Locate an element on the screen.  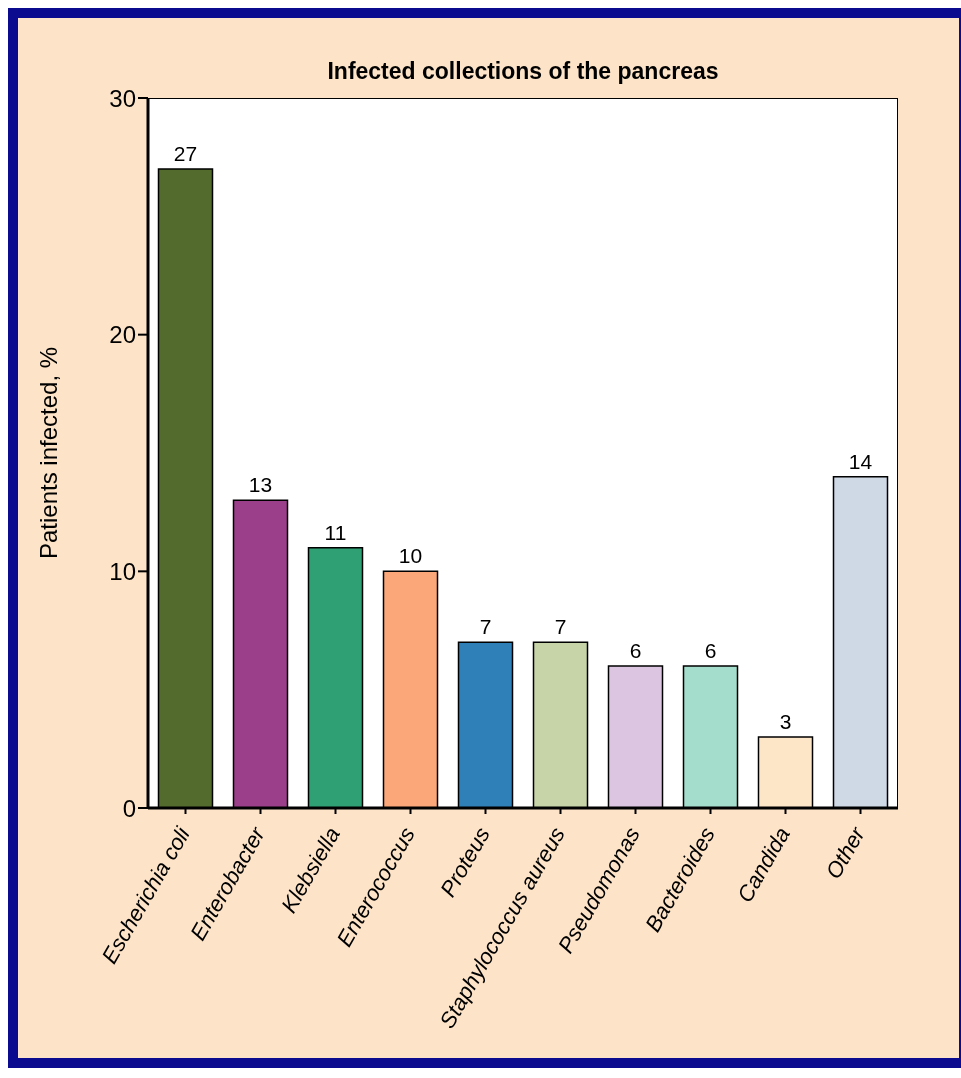
data-label: 14 is located at coordinates (860, 461).